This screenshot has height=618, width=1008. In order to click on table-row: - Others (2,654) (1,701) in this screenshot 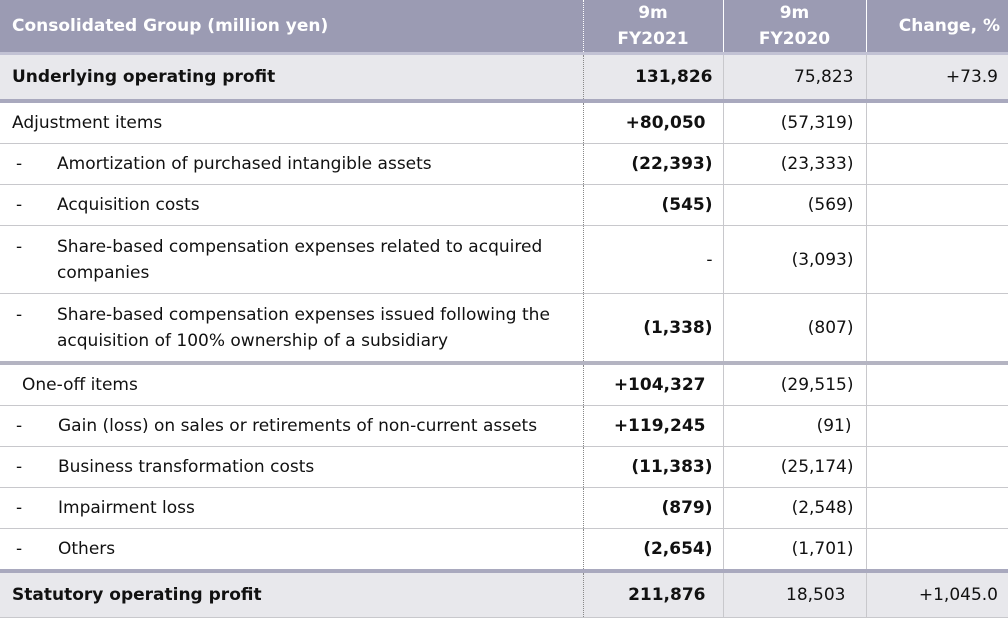, I will do `click(504, 550)`.